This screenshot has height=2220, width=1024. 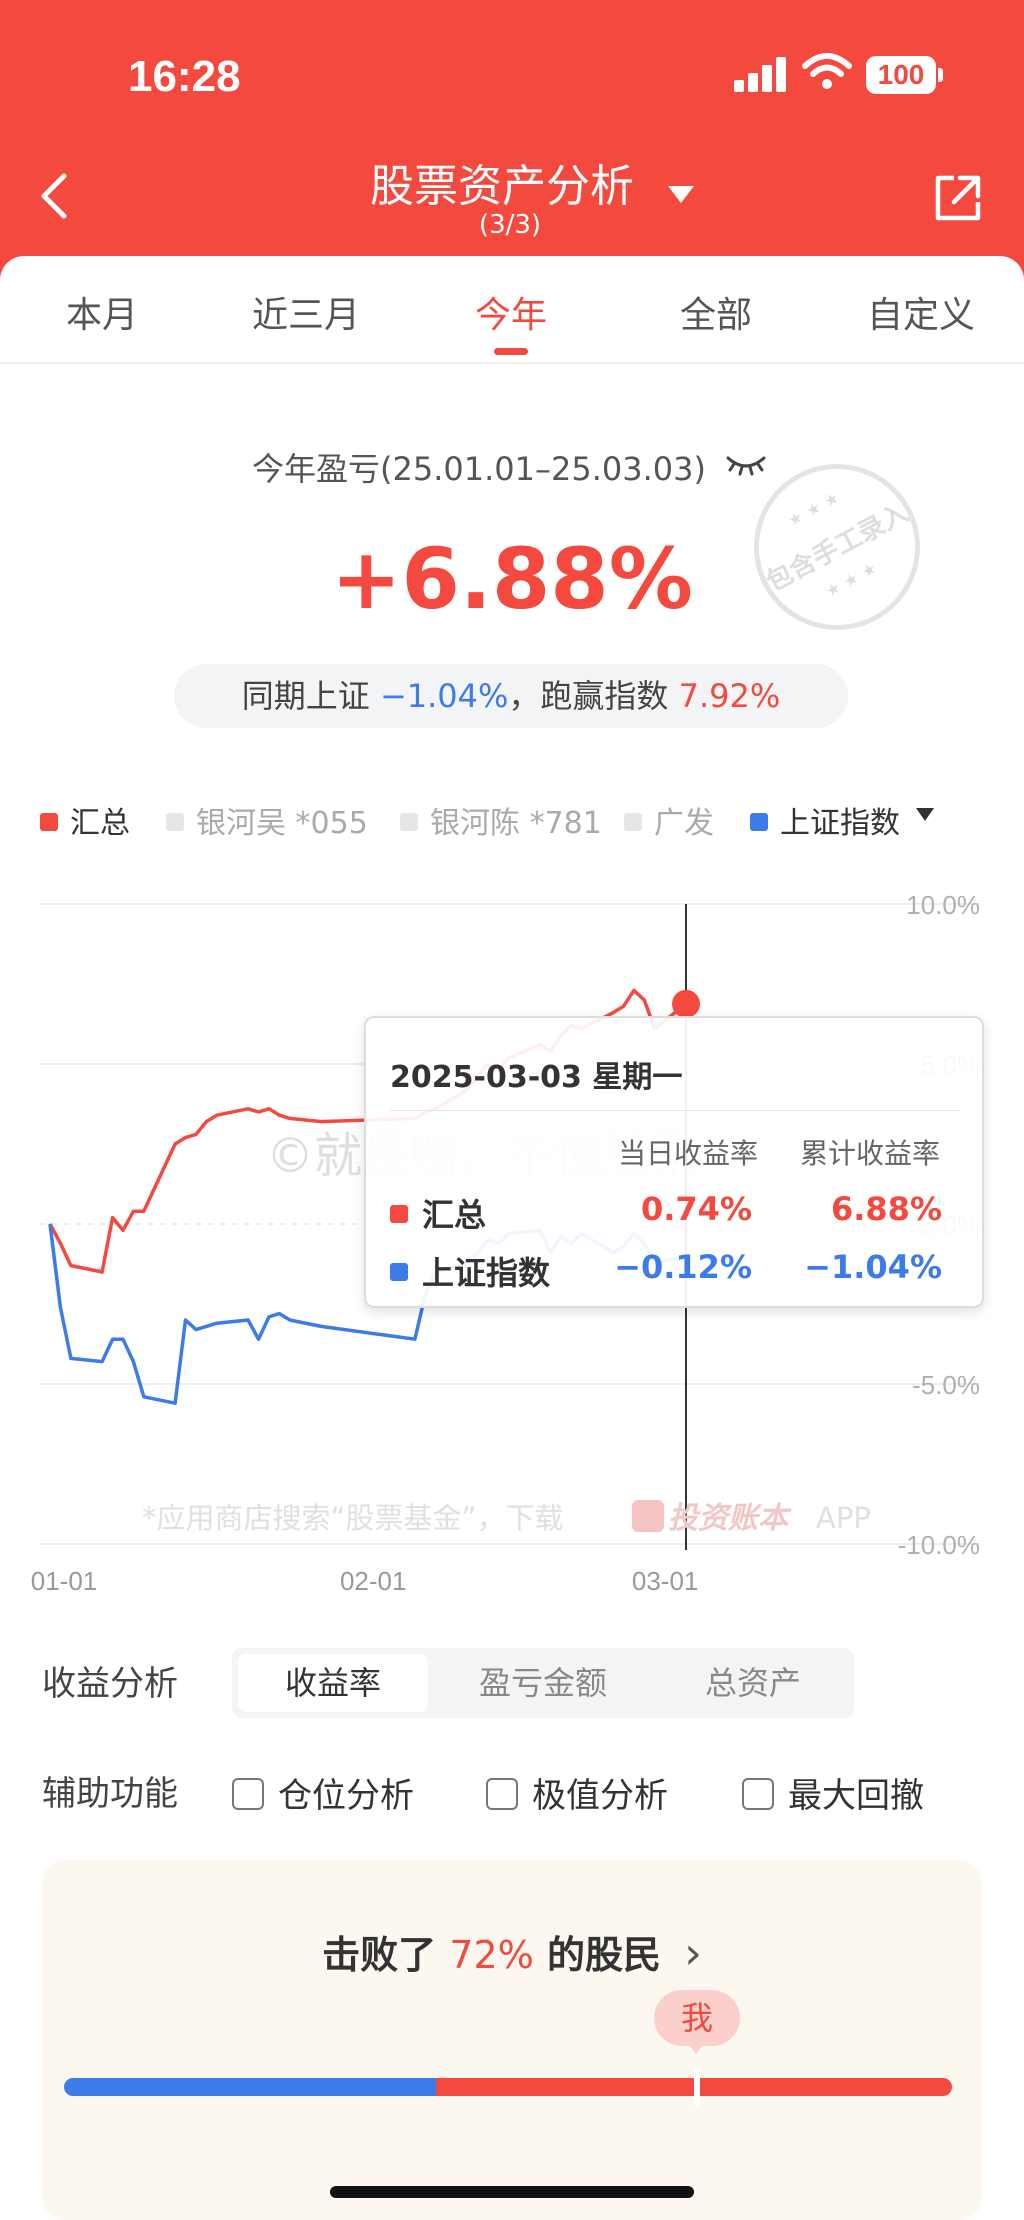 I want to click on legend-item-1: 汇总, so click(x=85, y=820).